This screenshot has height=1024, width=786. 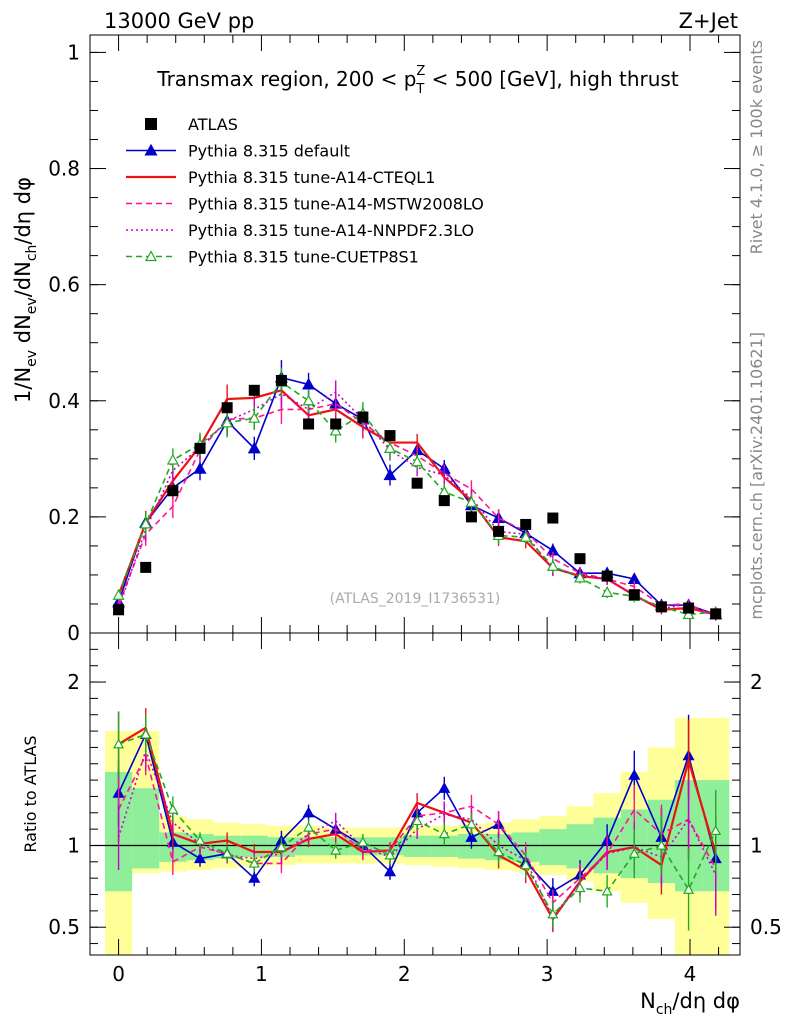 I want to click on mcplots-label: mcplots.cern.ch [arXiv:2401.10621], so click(x=756, y=476).